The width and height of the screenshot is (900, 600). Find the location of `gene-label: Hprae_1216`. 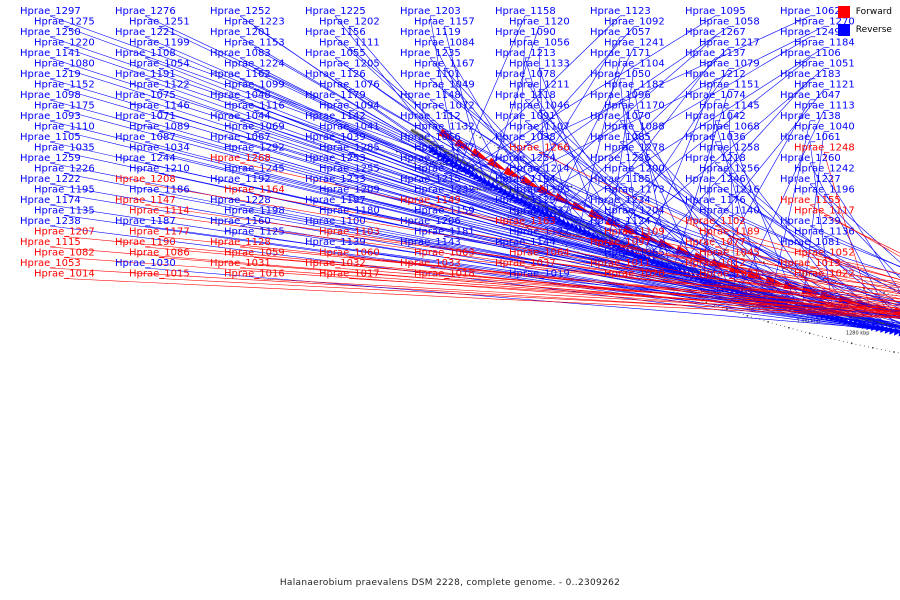

gene-label: Hprae_1216 is located at coordinates (729, 190).